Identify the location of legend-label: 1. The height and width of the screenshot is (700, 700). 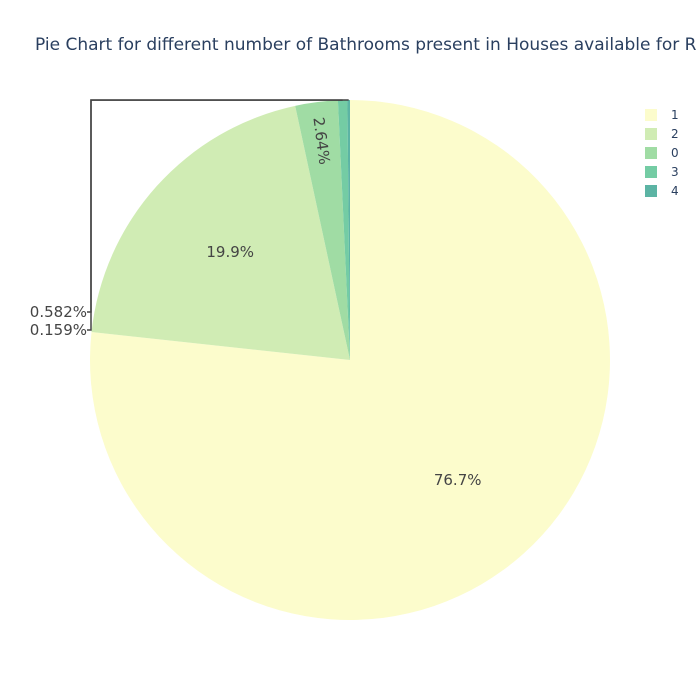
(675, 115).